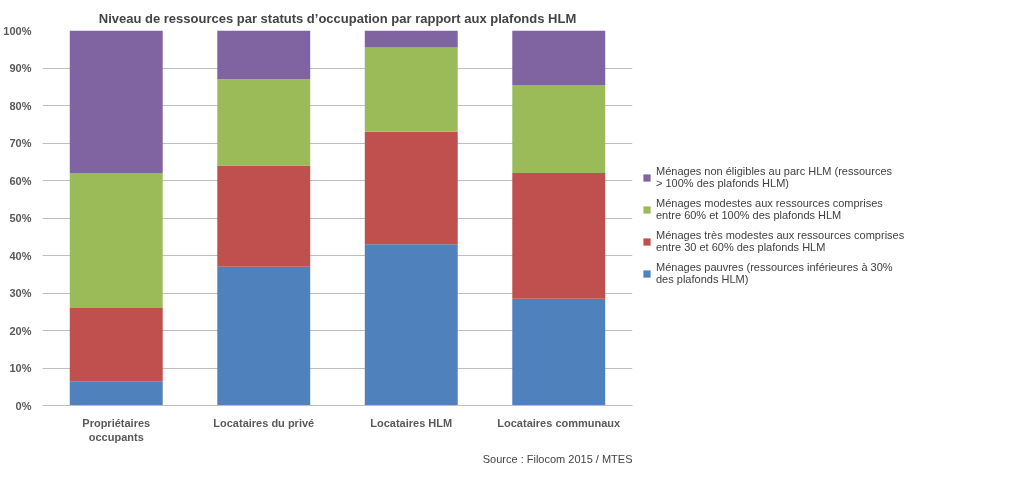 Image resolution: width=1018 pixels, height=502 pixels. I want to click on y-tick-label: 70%, so click(20, 143).